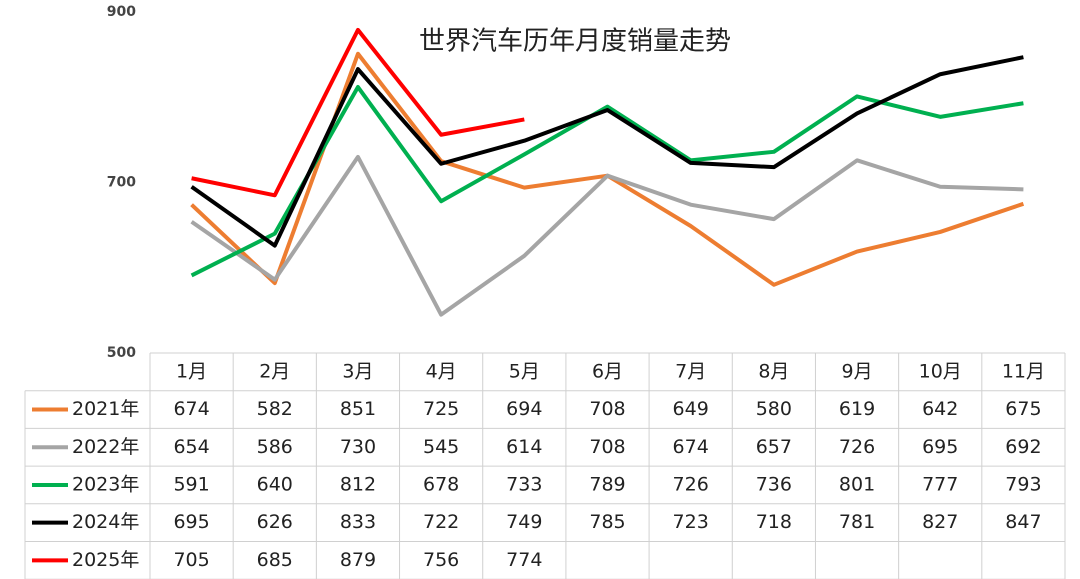  I want to click on table-cell: 642, so click(940, 409).